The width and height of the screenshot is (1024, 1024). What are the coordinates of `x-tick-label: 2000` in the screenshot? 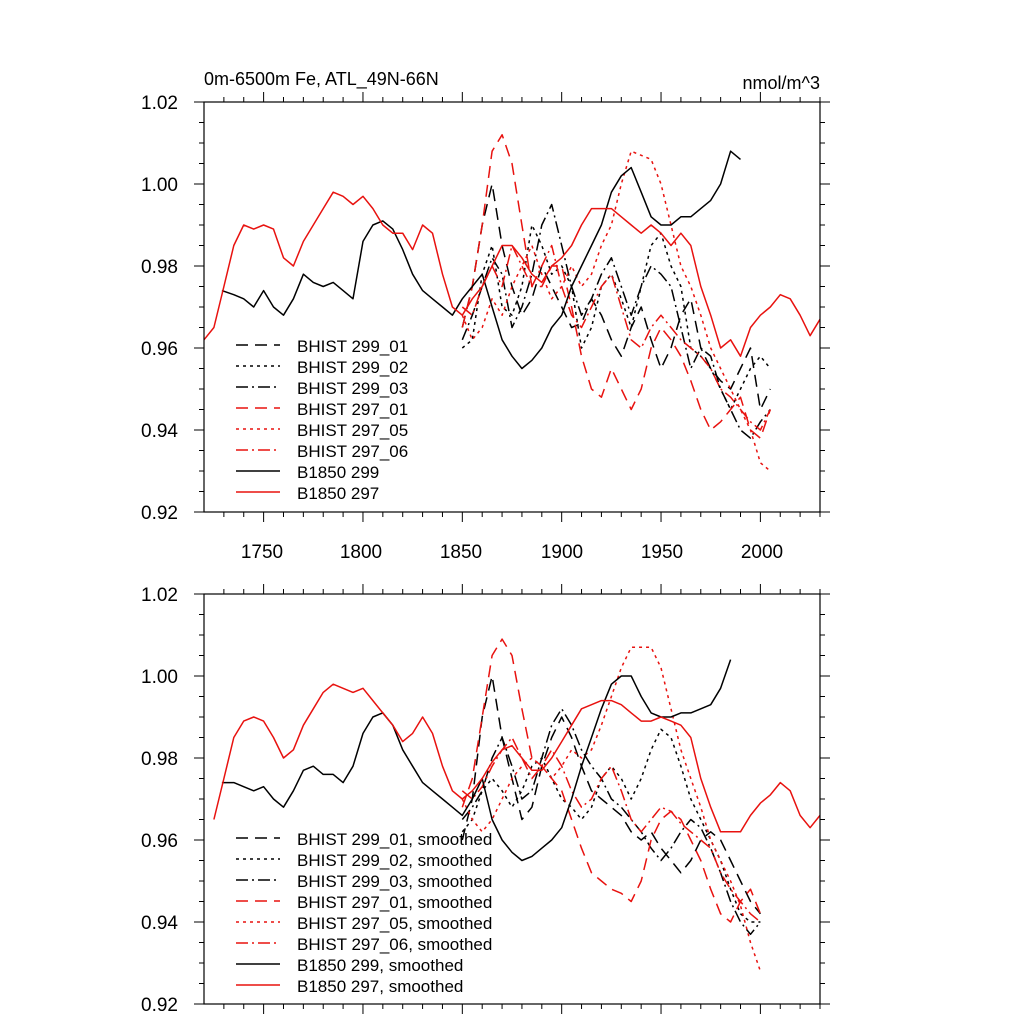 It's located at (762, 552).